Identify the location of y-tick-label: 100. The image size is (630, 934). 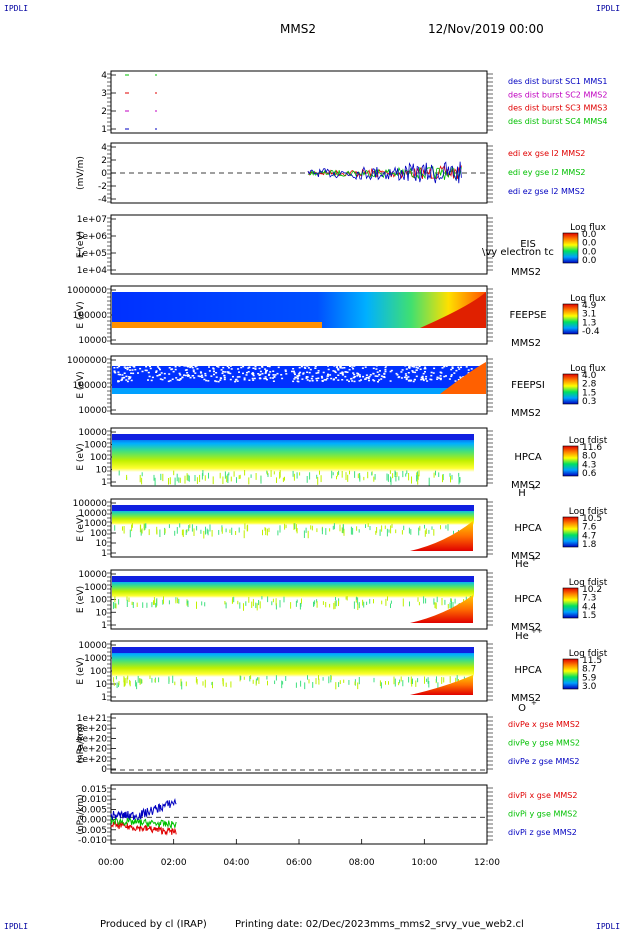
(98, 534).